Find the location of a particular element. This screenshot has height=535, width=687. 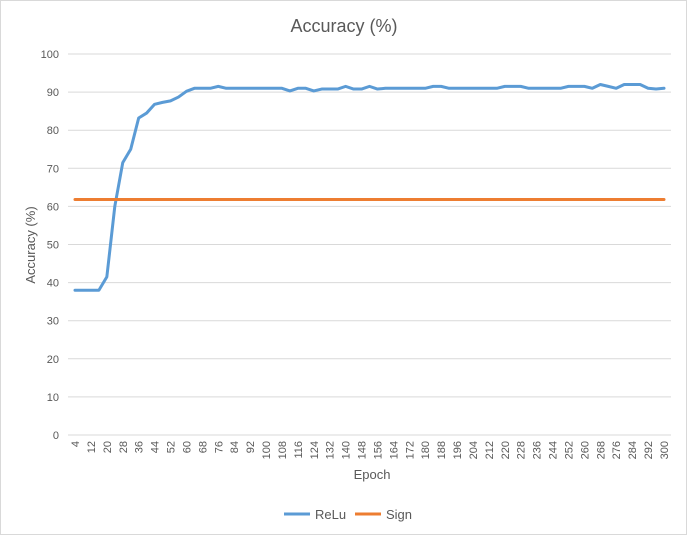

y-tick-label: 100 is located at coordinates (50, 55).